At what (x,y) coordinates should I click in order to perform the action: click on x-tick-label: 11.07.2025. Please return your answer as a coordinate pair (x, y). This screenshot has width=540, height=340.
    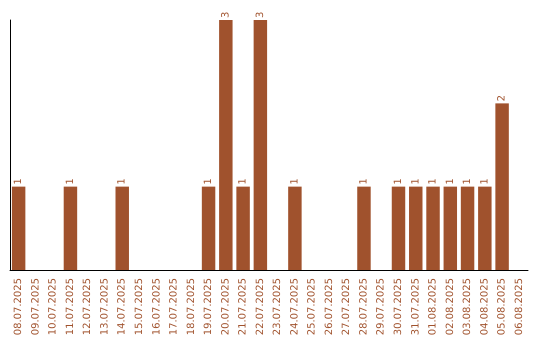
    Looking at the image, I should click on (70, 307).